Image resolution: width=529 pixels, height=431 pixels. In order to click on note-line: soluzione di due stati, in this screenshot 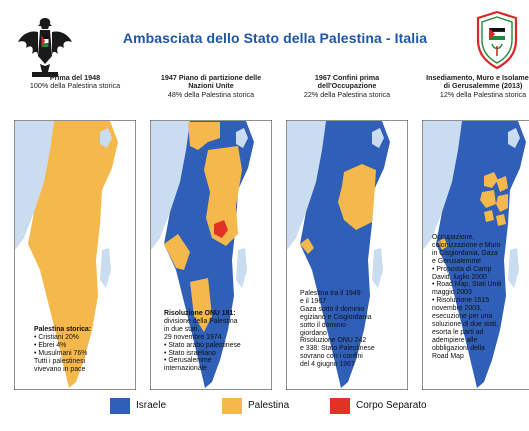, I will do `click(465, 324)`.